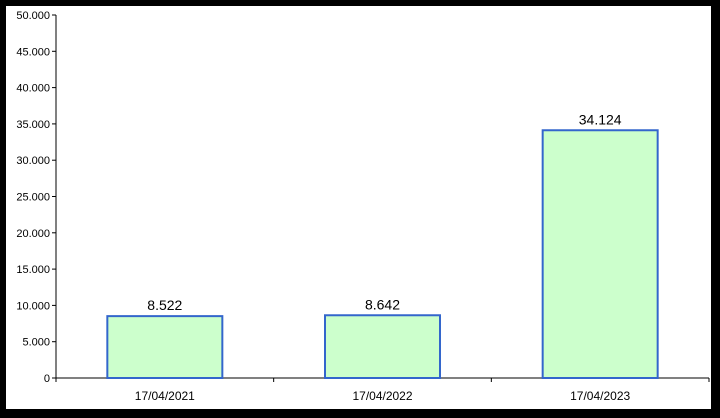 The image size is (720, 418). What do you see at coordinates (600, 119) in the screenshot?
I see `data-label-3: 34.124` at bounding box center [600, 119].